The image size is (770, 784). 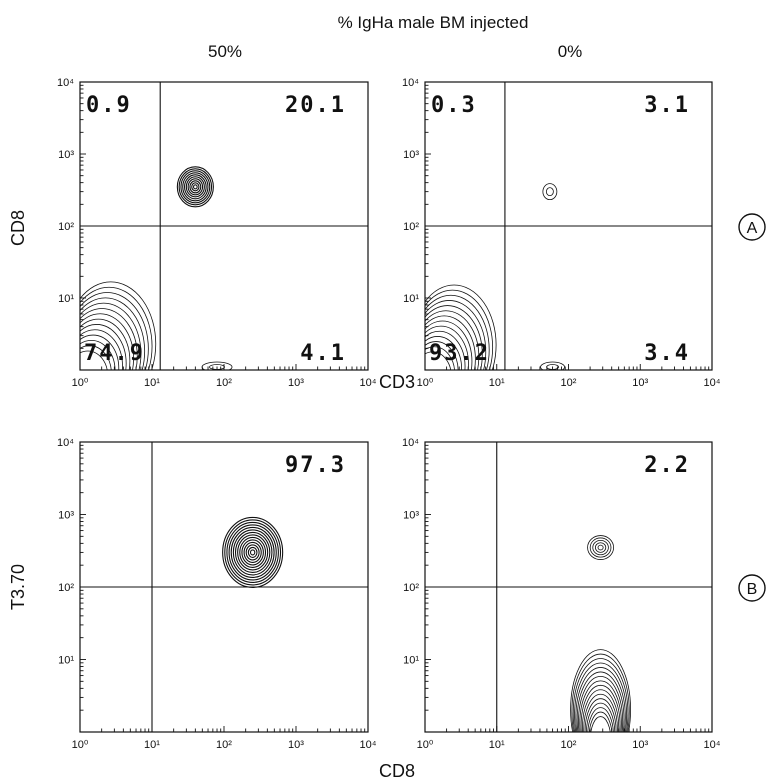 What do you see at coordinates (315, 465) in the screenshot?
I see `quadrant-value-upper-right: 97.3` at bounding box center [315, 465].